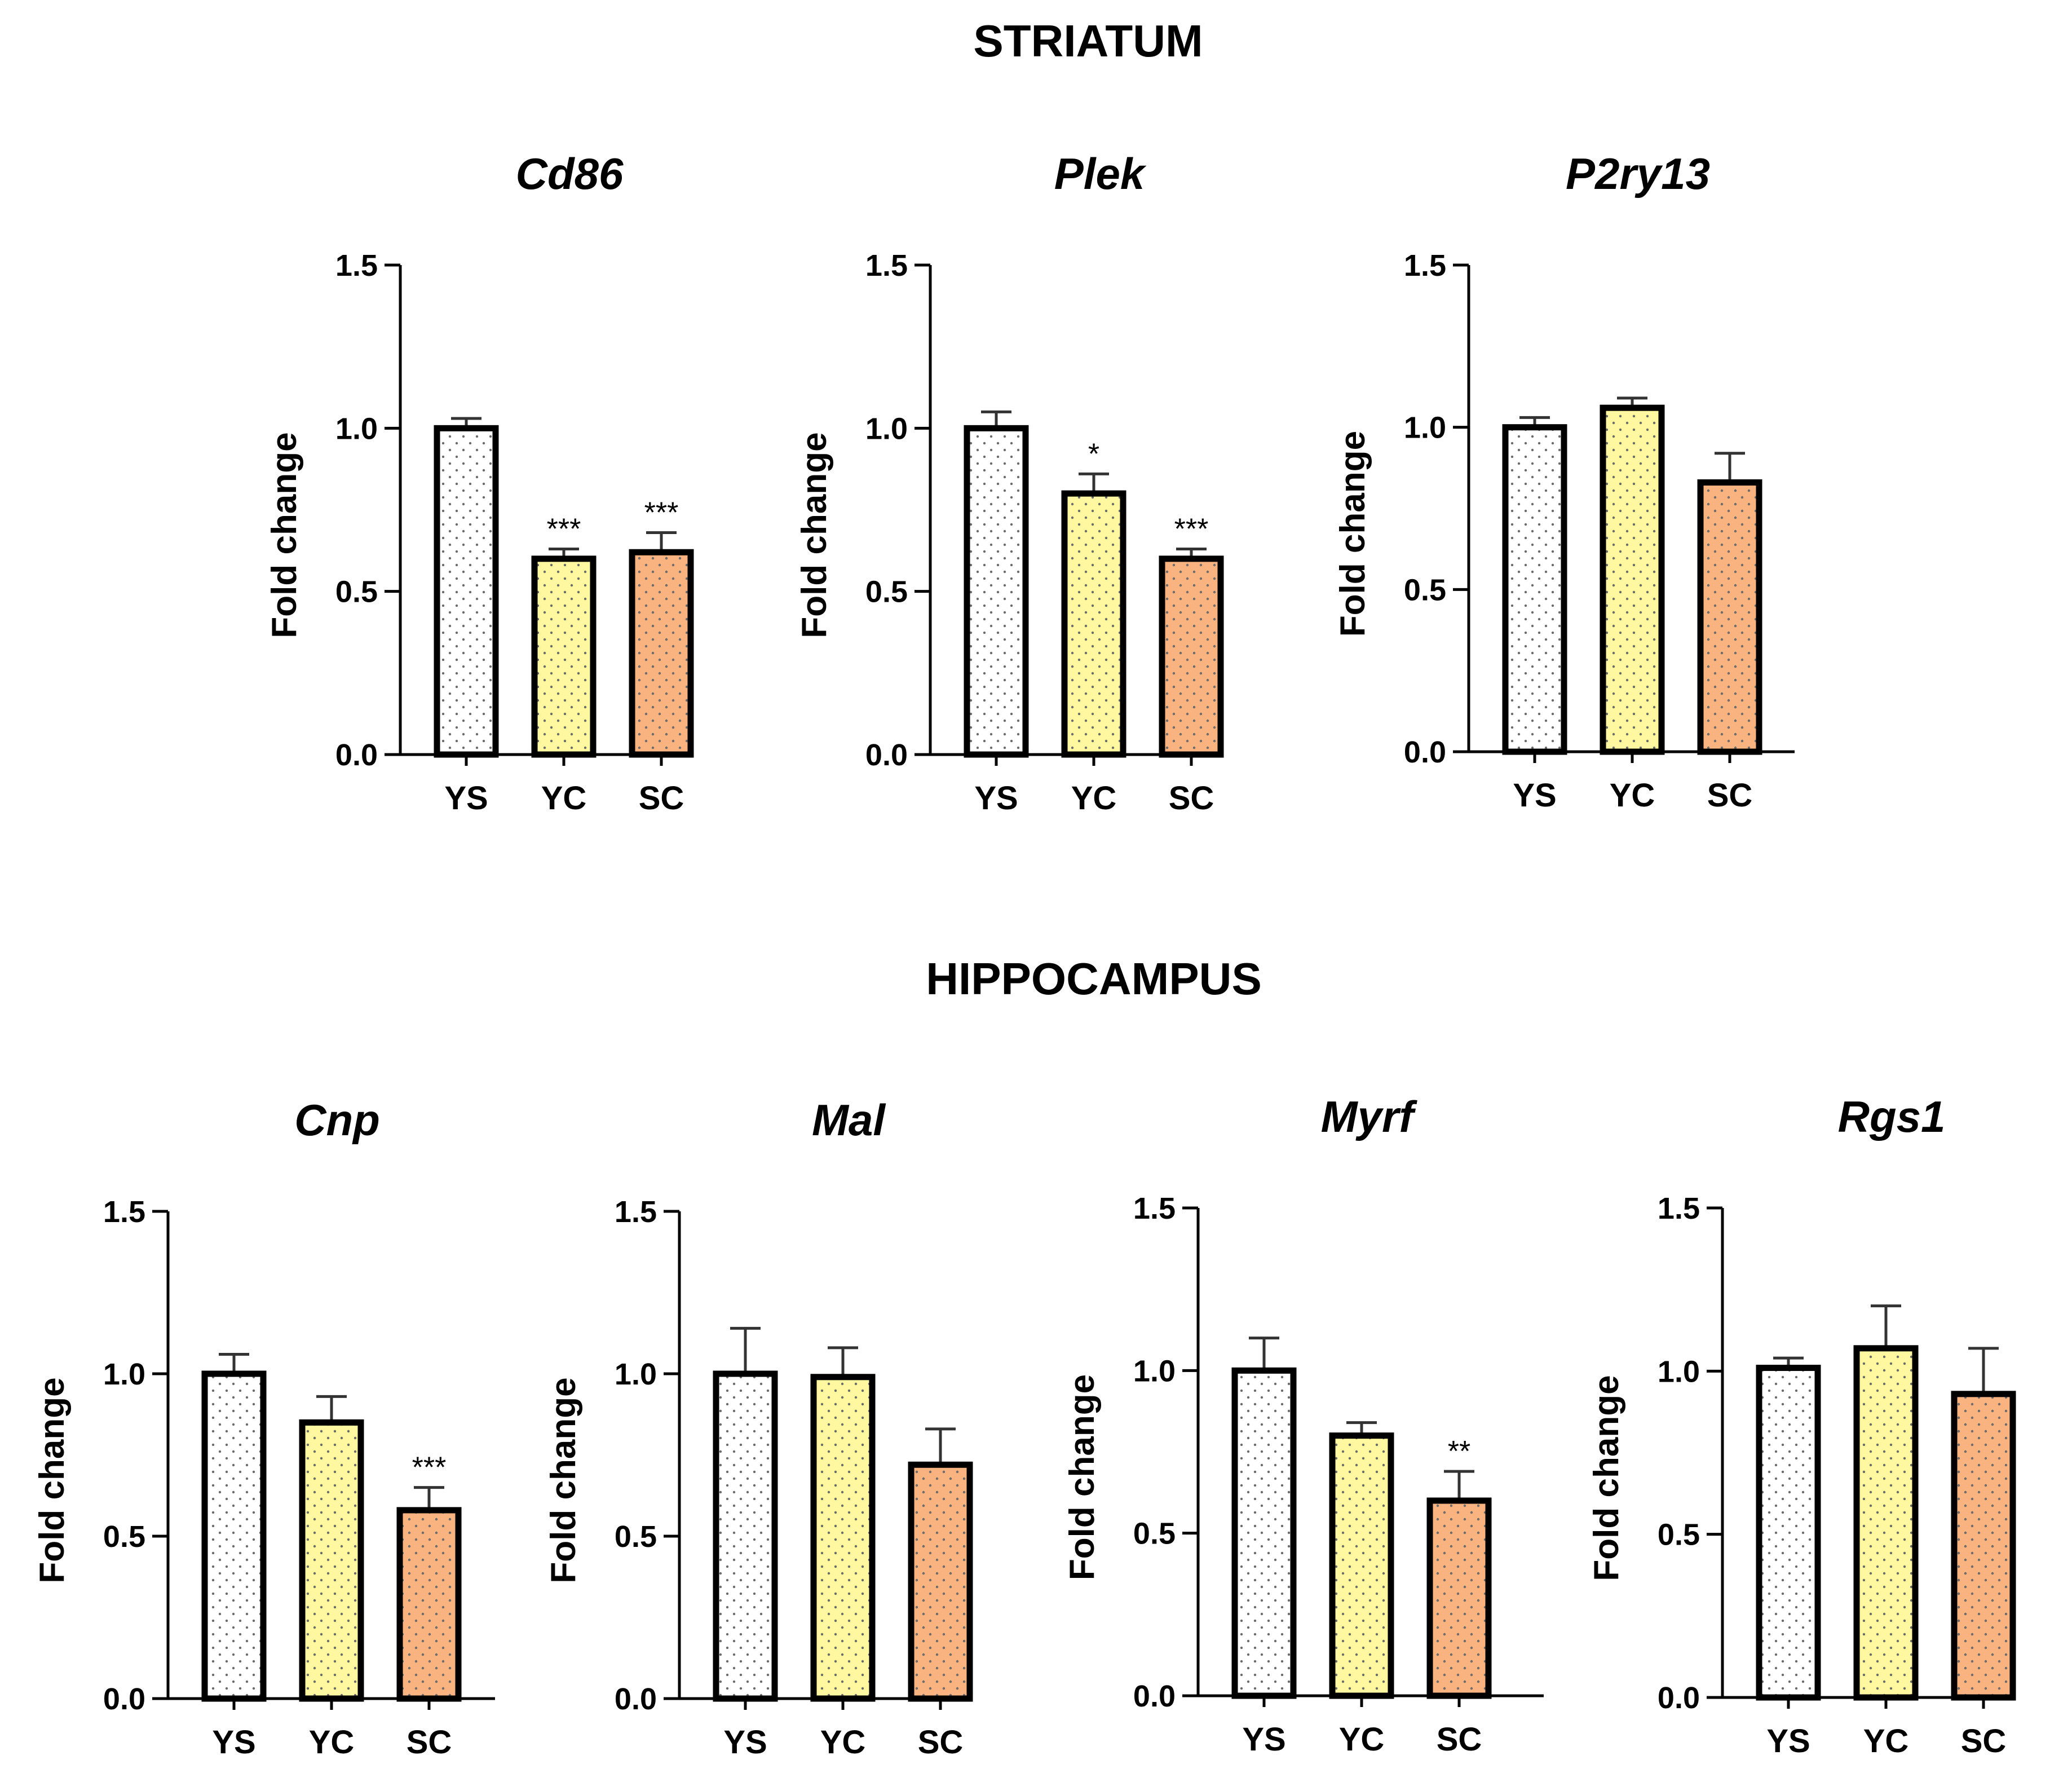 This screenshot has height=1786, width=2072. Describe the element at coordinates (1638, 174) in the screenshot. I see `panel-title: P2ry13` at that location.